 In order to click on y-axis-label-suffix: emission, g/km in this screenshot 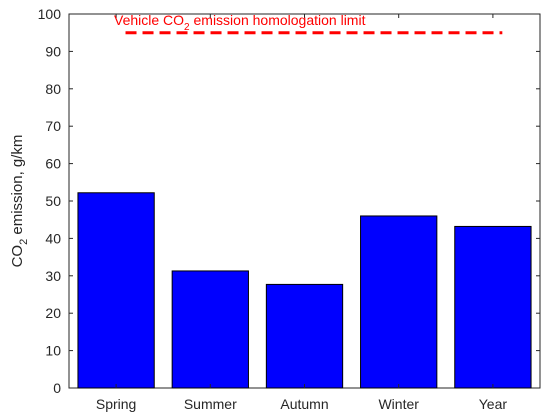, I will do `click(17, 187)`.